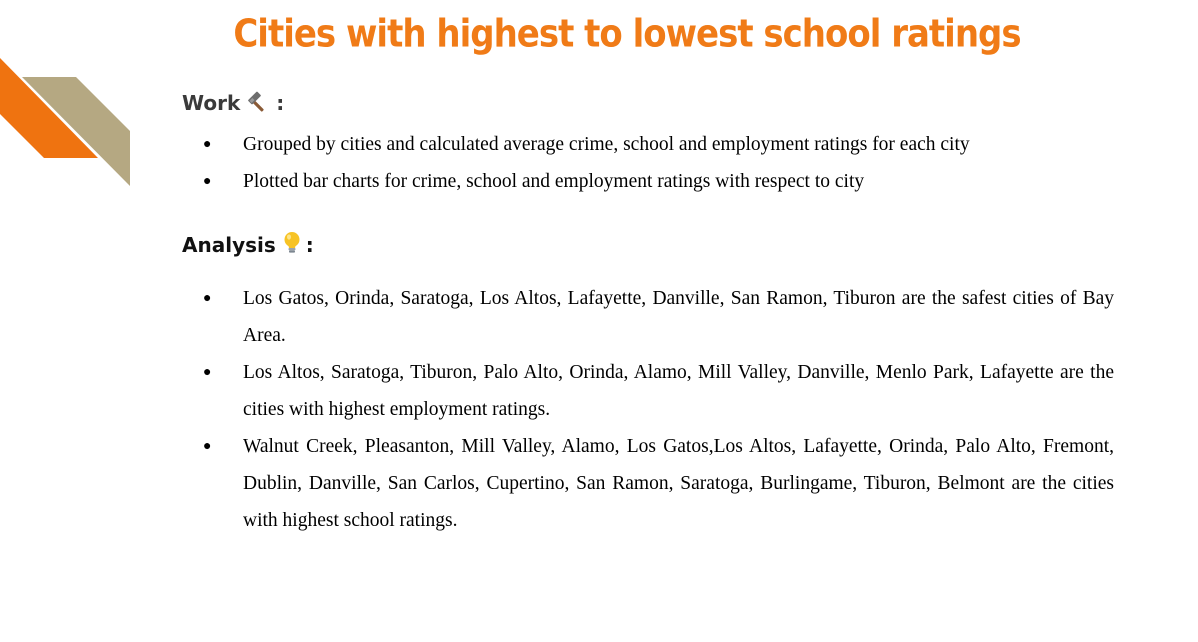 The image size is (1198, 642). I want to click on work-heading: Work :, so click(233, 104).